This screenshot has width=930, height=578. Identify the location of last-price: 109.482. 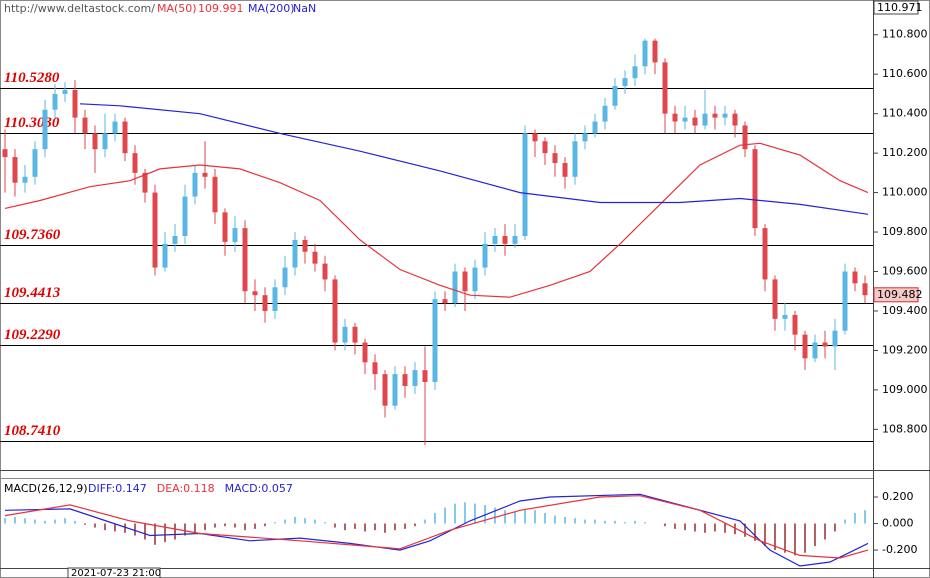
(900, 294).